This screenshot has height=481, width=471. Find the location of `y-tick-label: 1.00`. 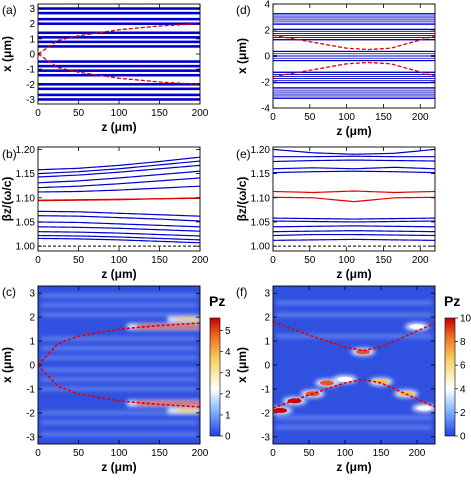

y-tick-label: 1.00 is located at coordinates (26, 247).